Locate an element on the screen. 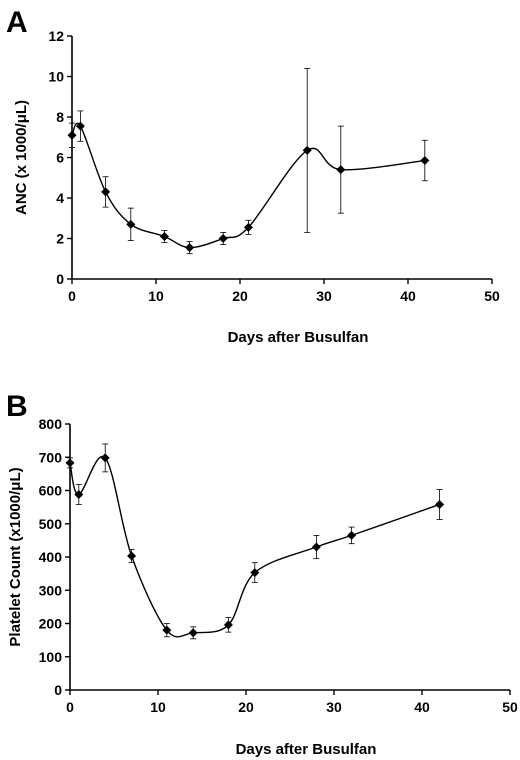 The height and width of the screenshot is (760, 520). panel-label: B is located at coordinates (17, 406).